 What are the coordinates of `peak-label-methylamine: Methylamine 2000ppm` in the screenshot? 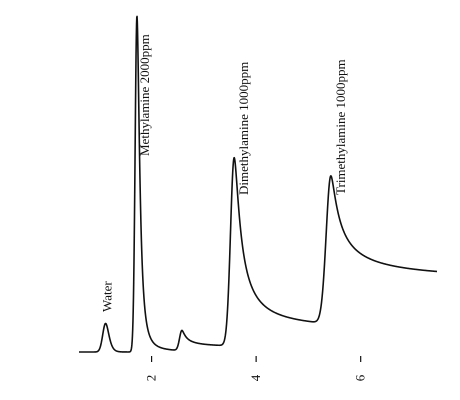 It's located at (144, 95).